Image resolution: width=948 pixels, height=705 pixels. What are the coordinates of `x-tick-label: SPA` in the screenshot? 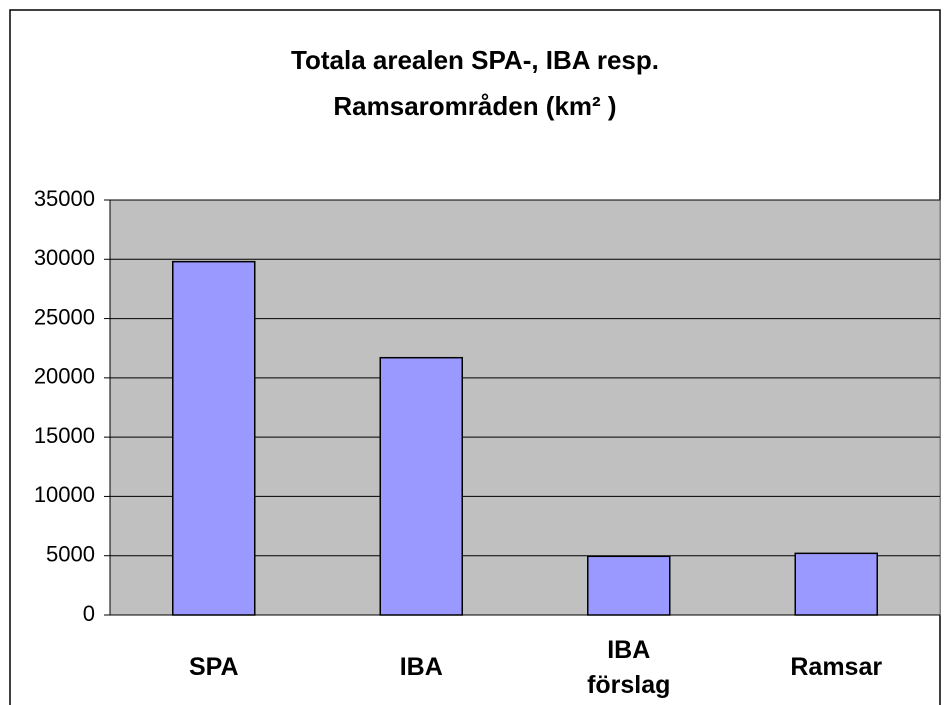 It's located at (213, 667).